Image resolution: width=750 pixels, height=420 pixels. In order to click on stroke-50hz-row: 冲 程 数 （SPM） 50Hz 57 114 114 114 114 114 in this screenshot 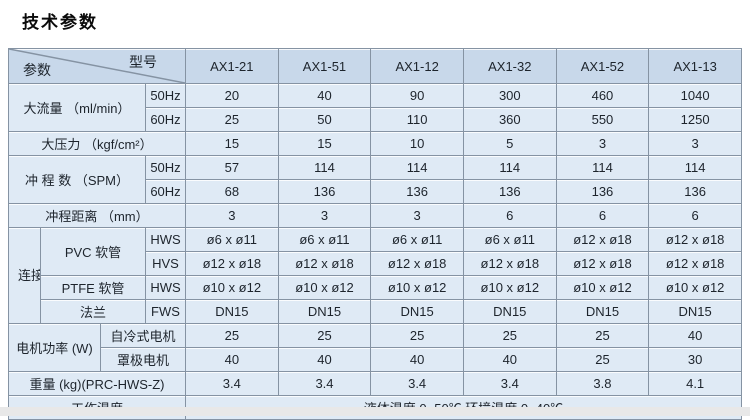, I will do `click(375, 179)`.